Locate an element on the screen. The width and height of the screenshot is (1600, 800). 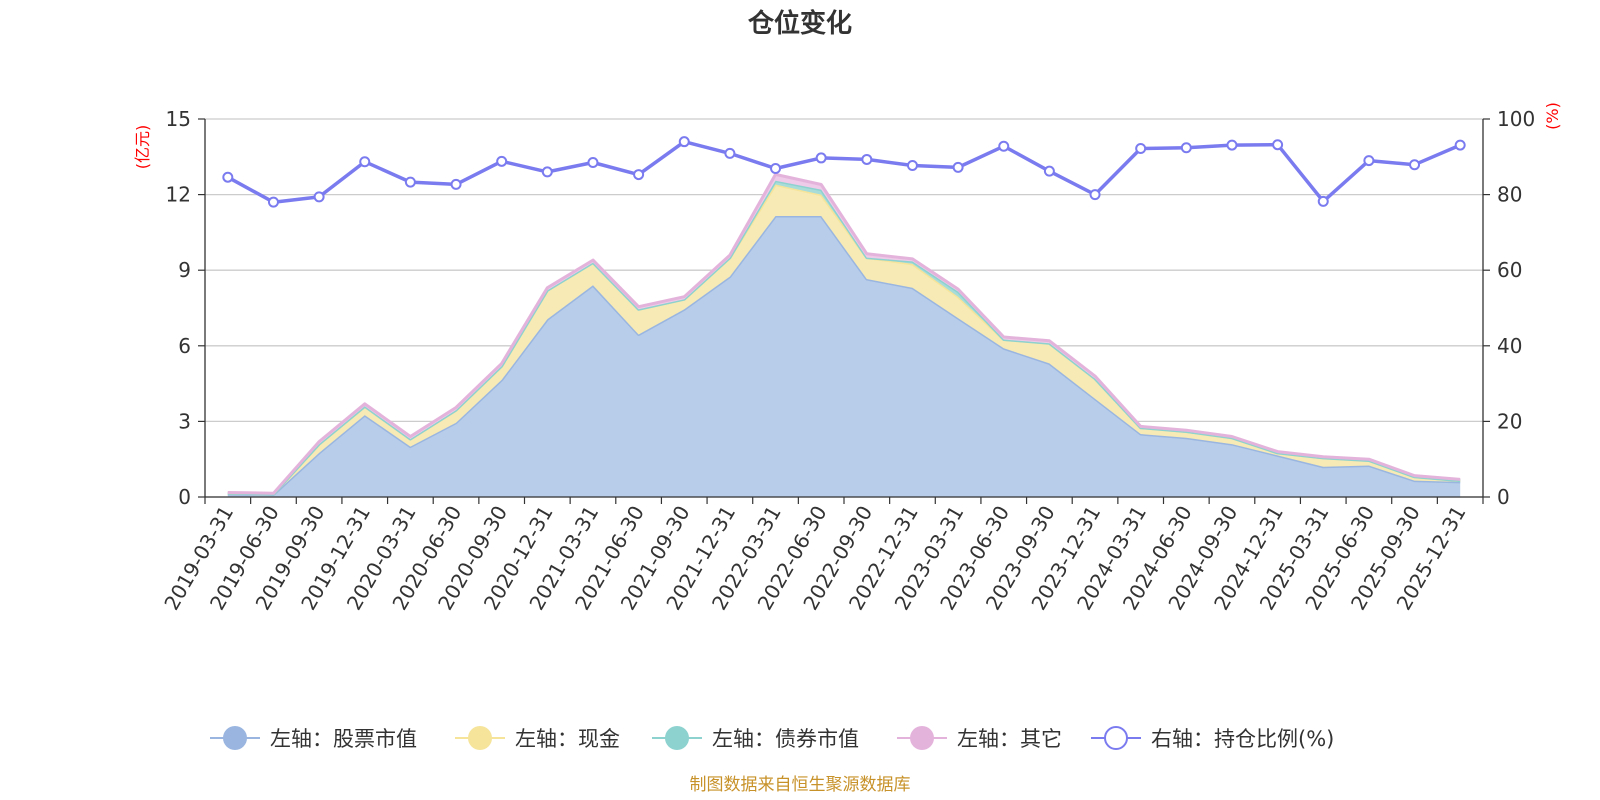
legend-item: 左轴：其它 is located at coordinates (979, 738).